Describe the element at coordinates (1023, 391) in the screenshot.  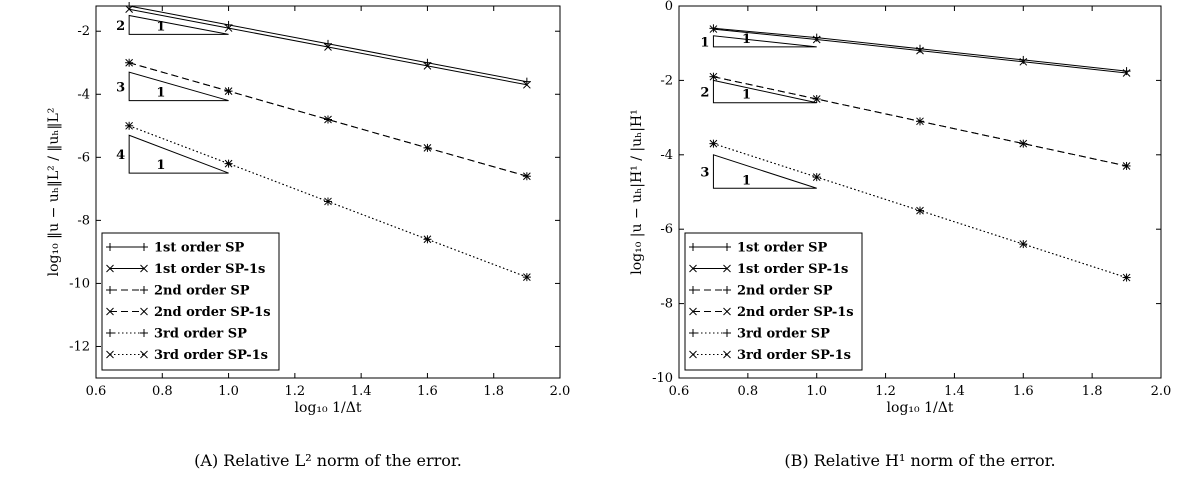
I see `x-tick-label: 1.6` at that location.